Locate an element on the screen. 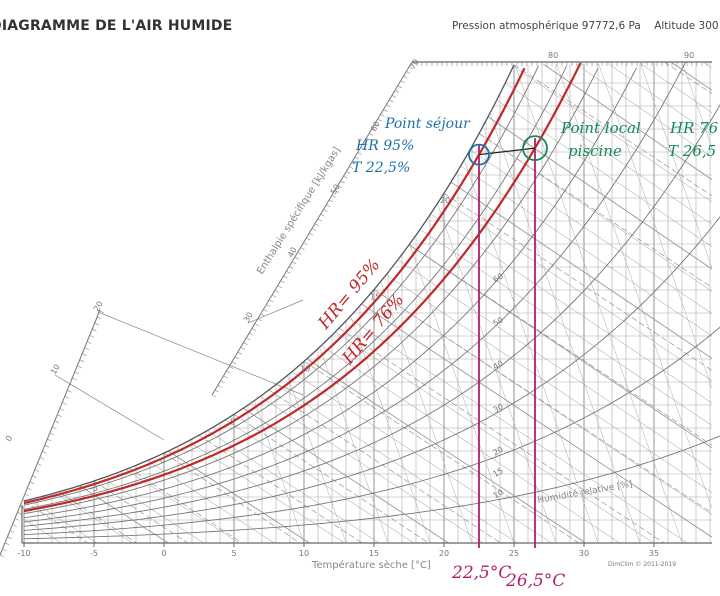  x-tick-label: 35 is located at coordinates (654, 553).